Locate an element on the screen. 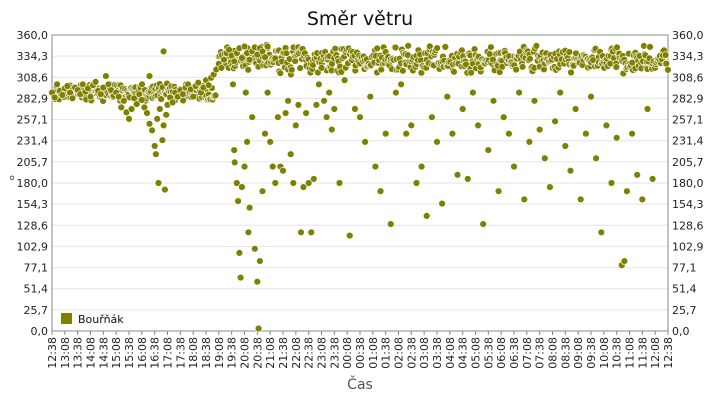 Image resolution: width=720 pixels, height=400 pixels. x-tick-label: 15:38 is located at coordinates (129, 353).